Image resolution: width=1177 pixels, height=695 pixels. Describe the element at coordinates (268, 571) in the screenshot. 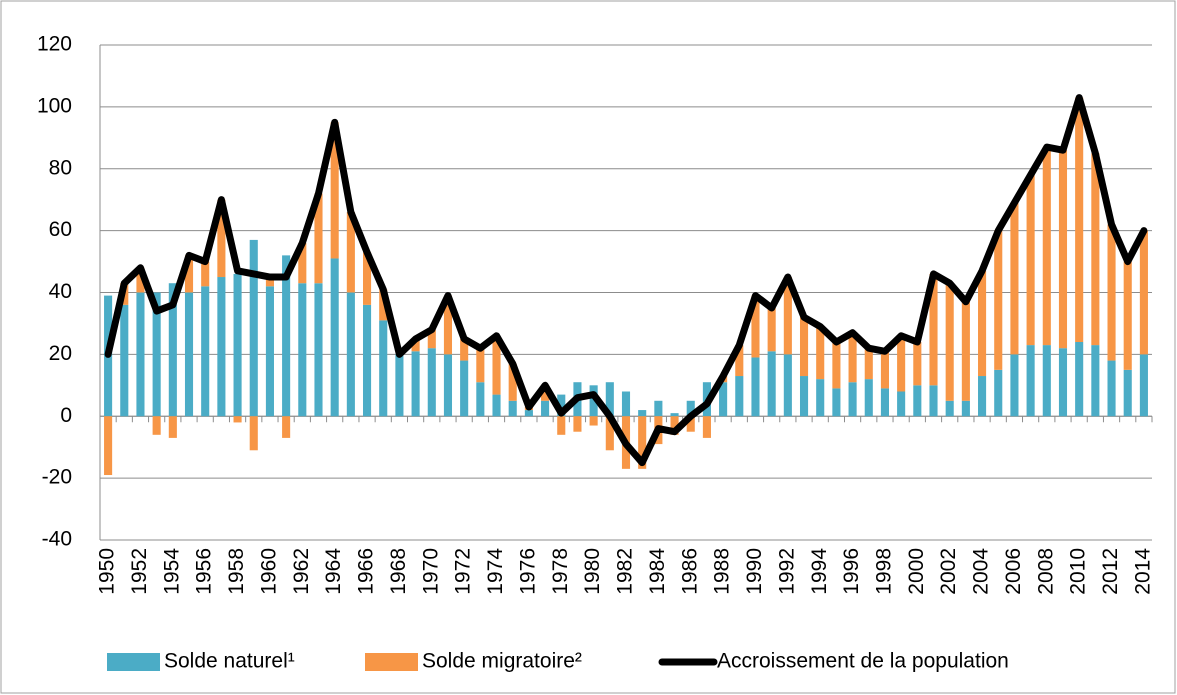

I see `x-tick-label: 1960` at that location.